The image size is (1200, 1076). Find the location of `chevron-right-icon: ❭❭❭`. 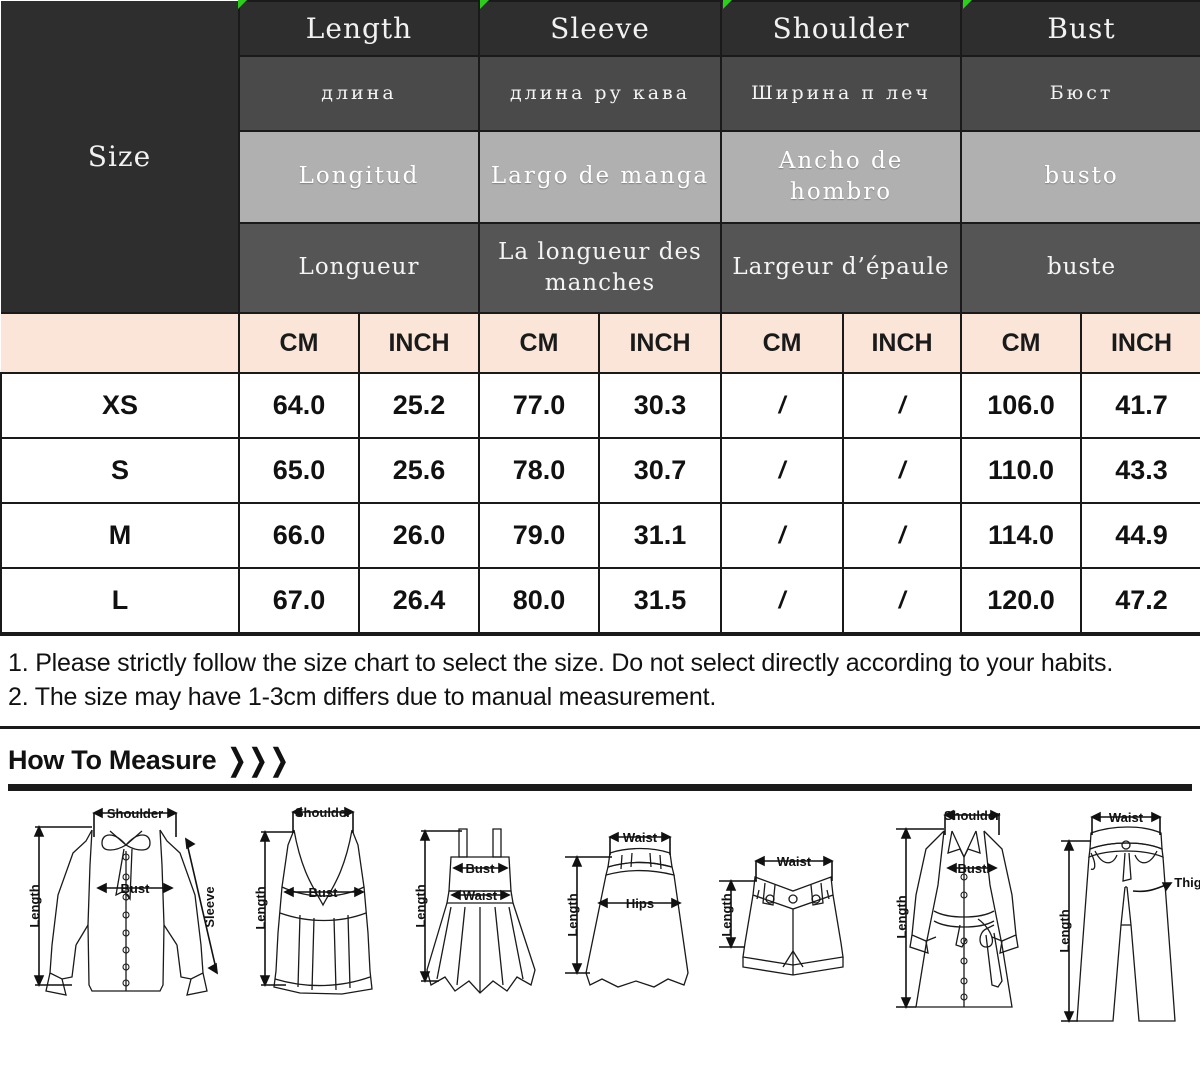

chevron-right-icon: ❭❭❭ is located at coordinates (257, 760).